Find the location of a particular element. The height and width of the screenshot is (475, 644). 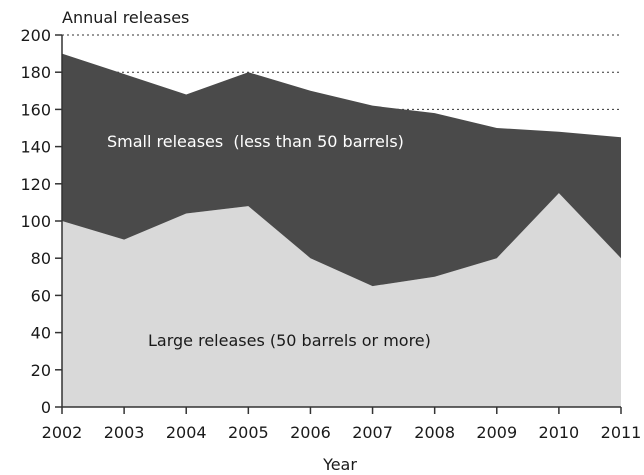

x-axis-label: Year is located at coordinates (339, 464).